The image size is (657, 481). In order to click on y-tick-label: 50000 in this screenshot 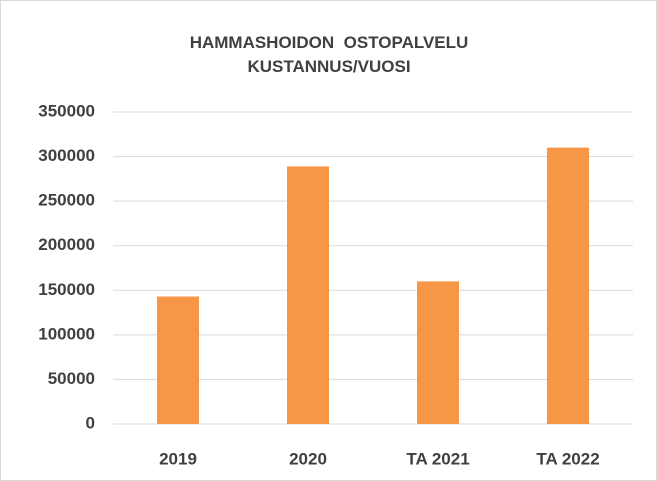, I will do `click(71, 378)`.